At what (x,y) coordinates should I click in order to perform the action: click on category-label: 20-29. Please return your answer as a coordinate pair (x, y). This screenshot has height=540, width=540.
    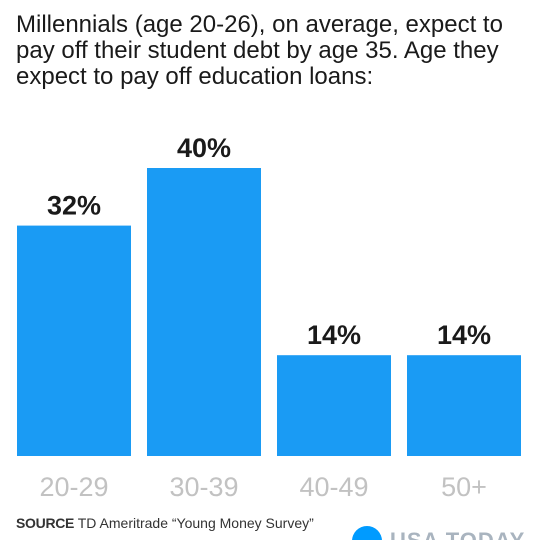
    Looking at the image, I should click on (73, 487).